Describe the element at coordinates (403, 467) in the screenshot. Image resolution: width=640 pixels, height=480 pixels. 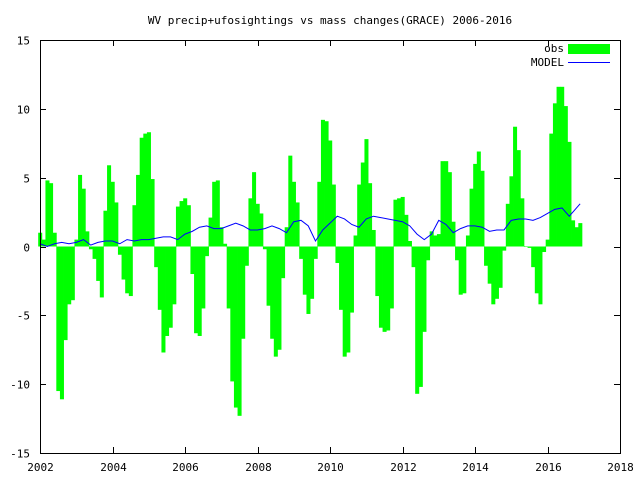
I see `x-tick-label: 2012` at that location.